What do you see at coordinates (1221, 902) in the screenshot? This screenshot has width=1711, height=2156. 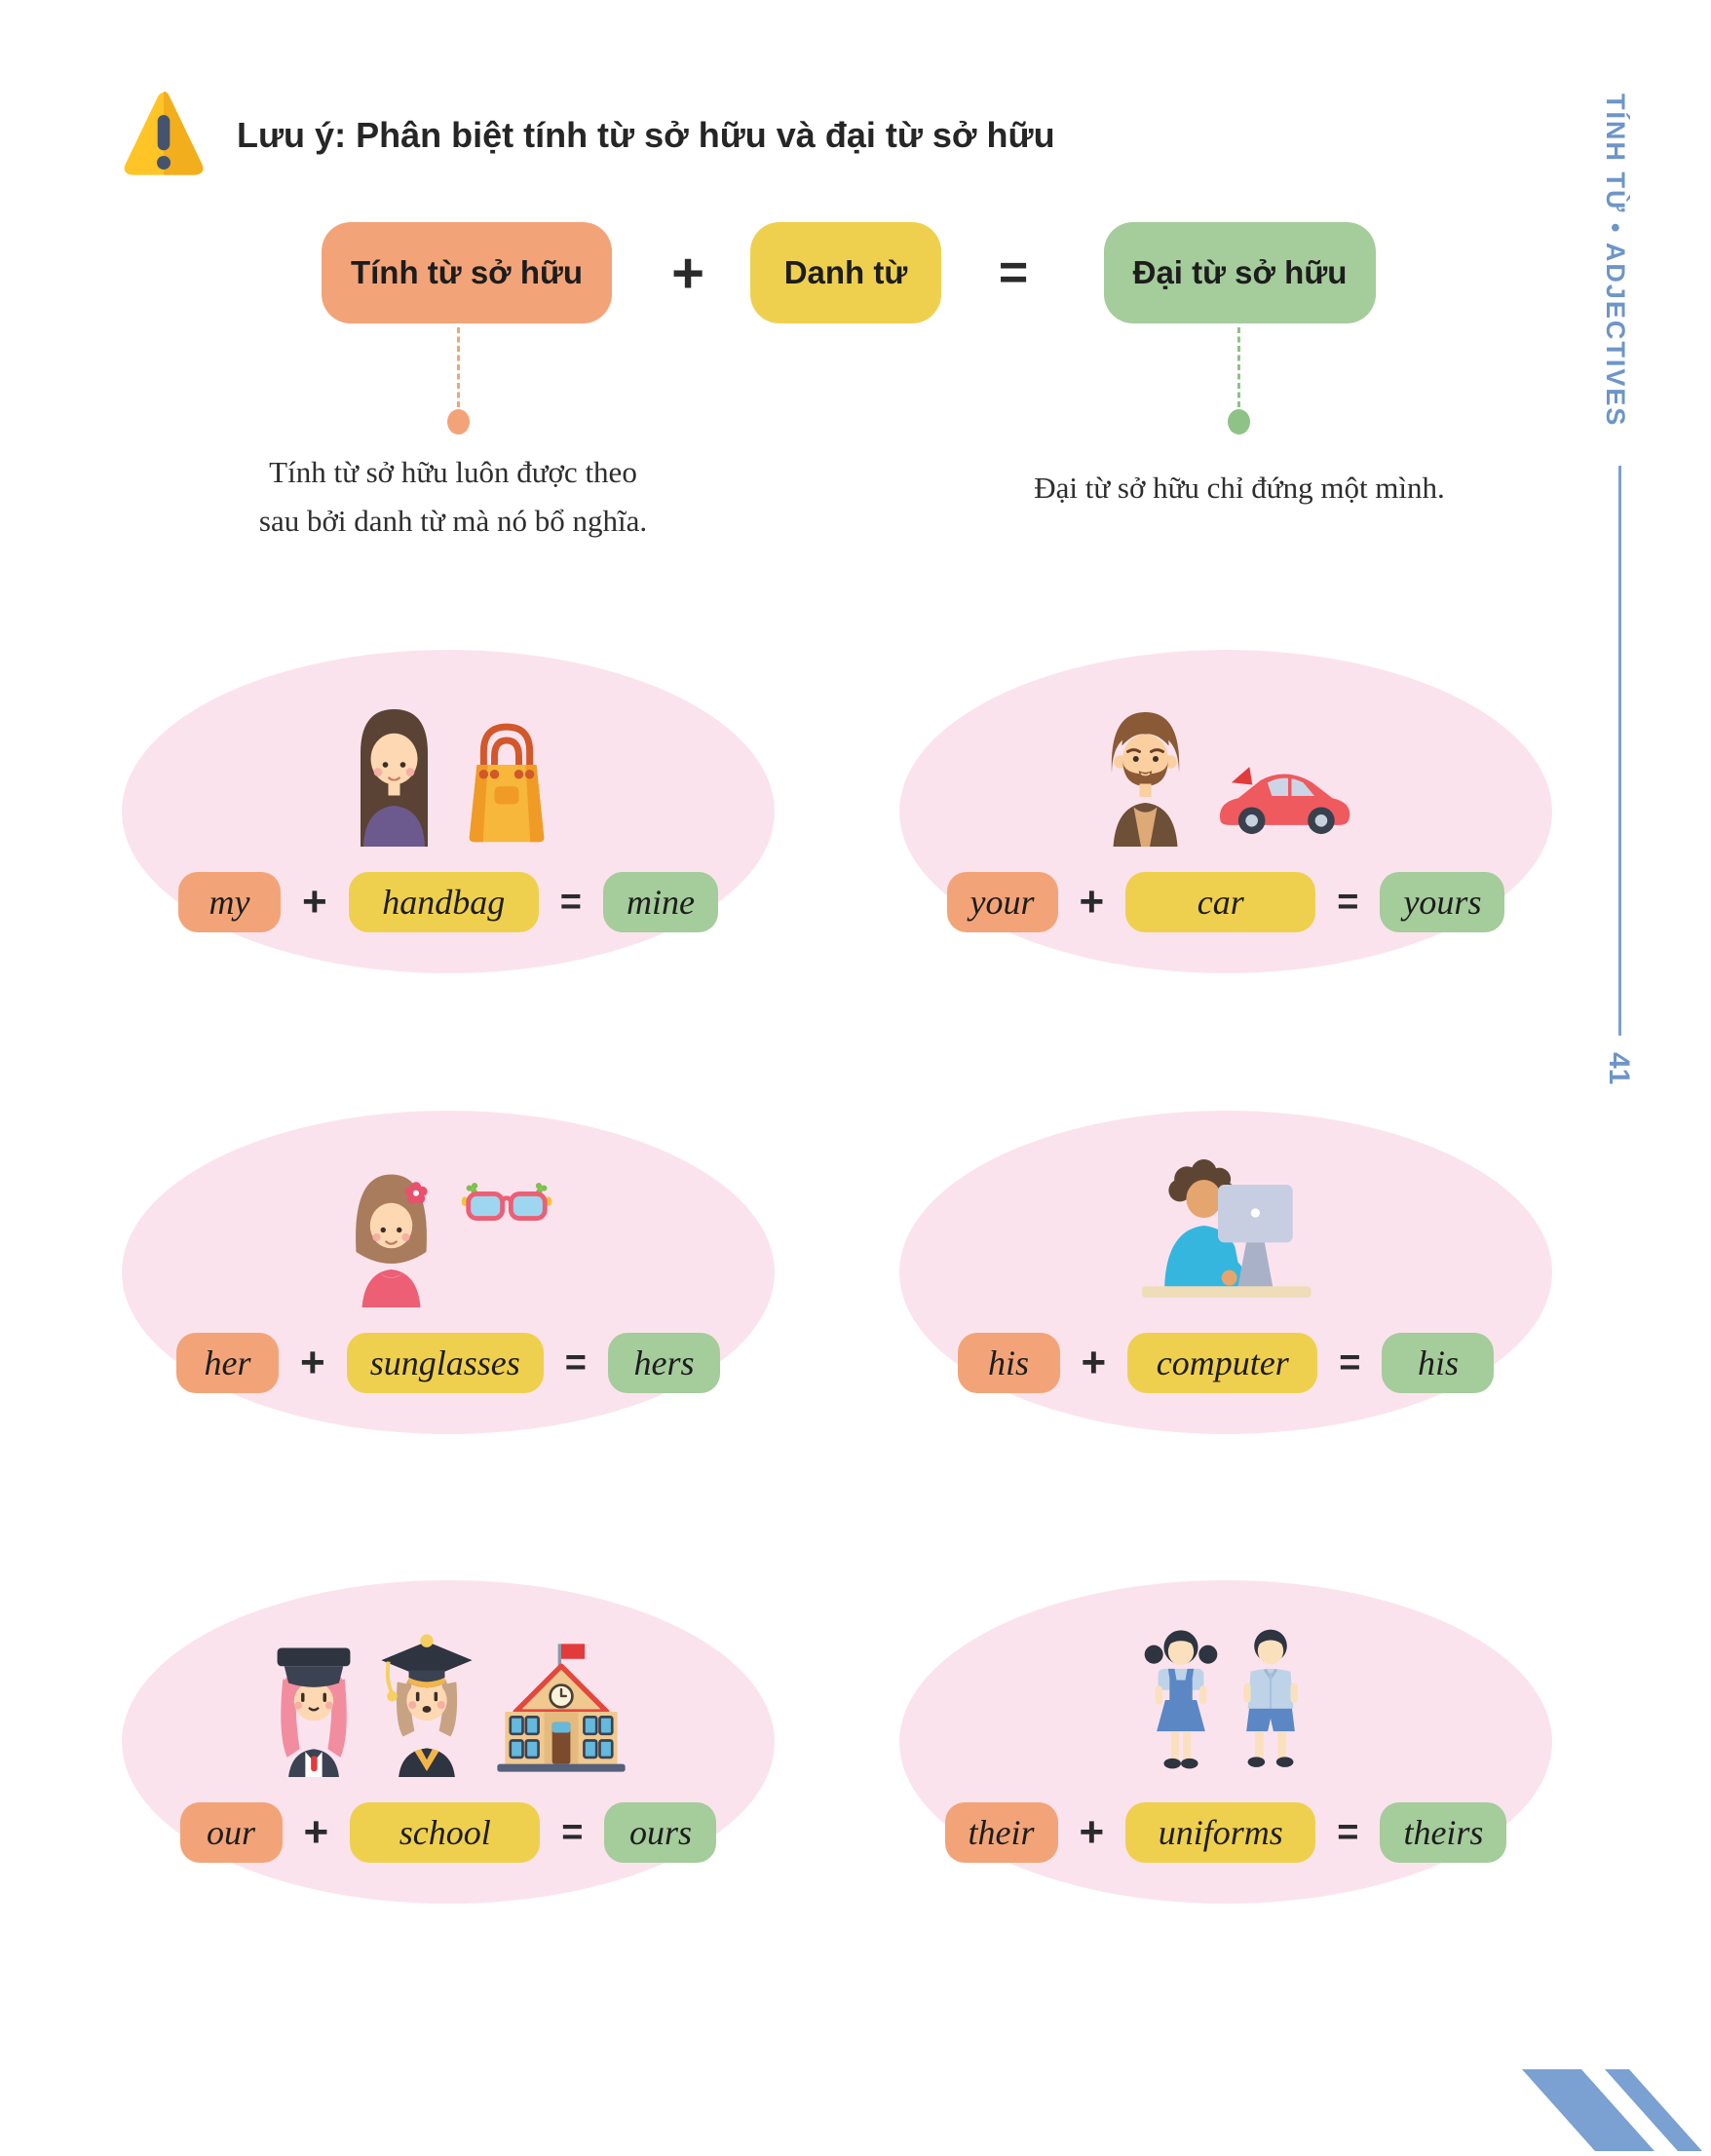 I see `noun-pill: car` at bounding box center [1221, 902].